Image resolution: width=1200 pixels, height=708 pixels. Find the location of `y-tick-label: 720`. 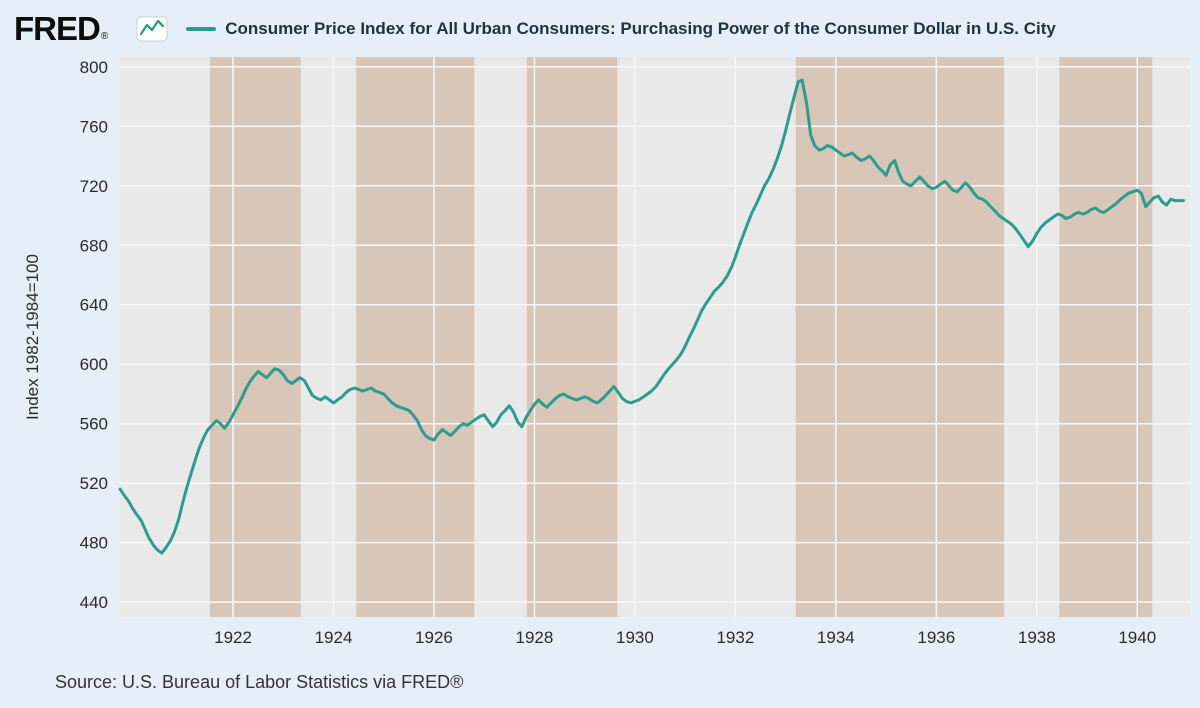

y-tick-label: 720 is located at coordinates (94, 186).